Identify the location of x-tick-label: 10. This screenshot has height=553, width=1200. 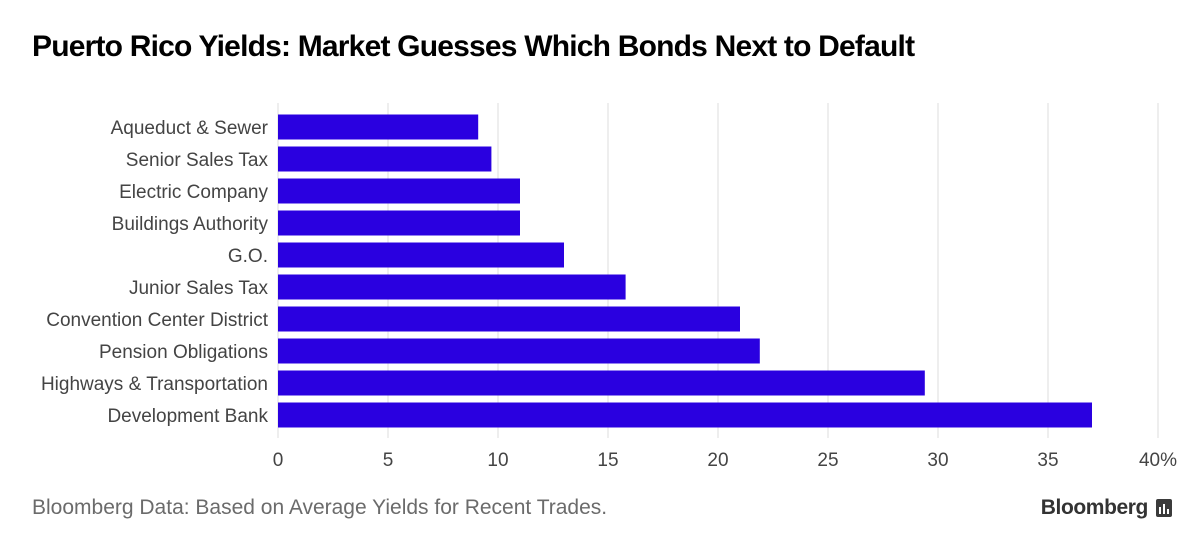
(497, 460).